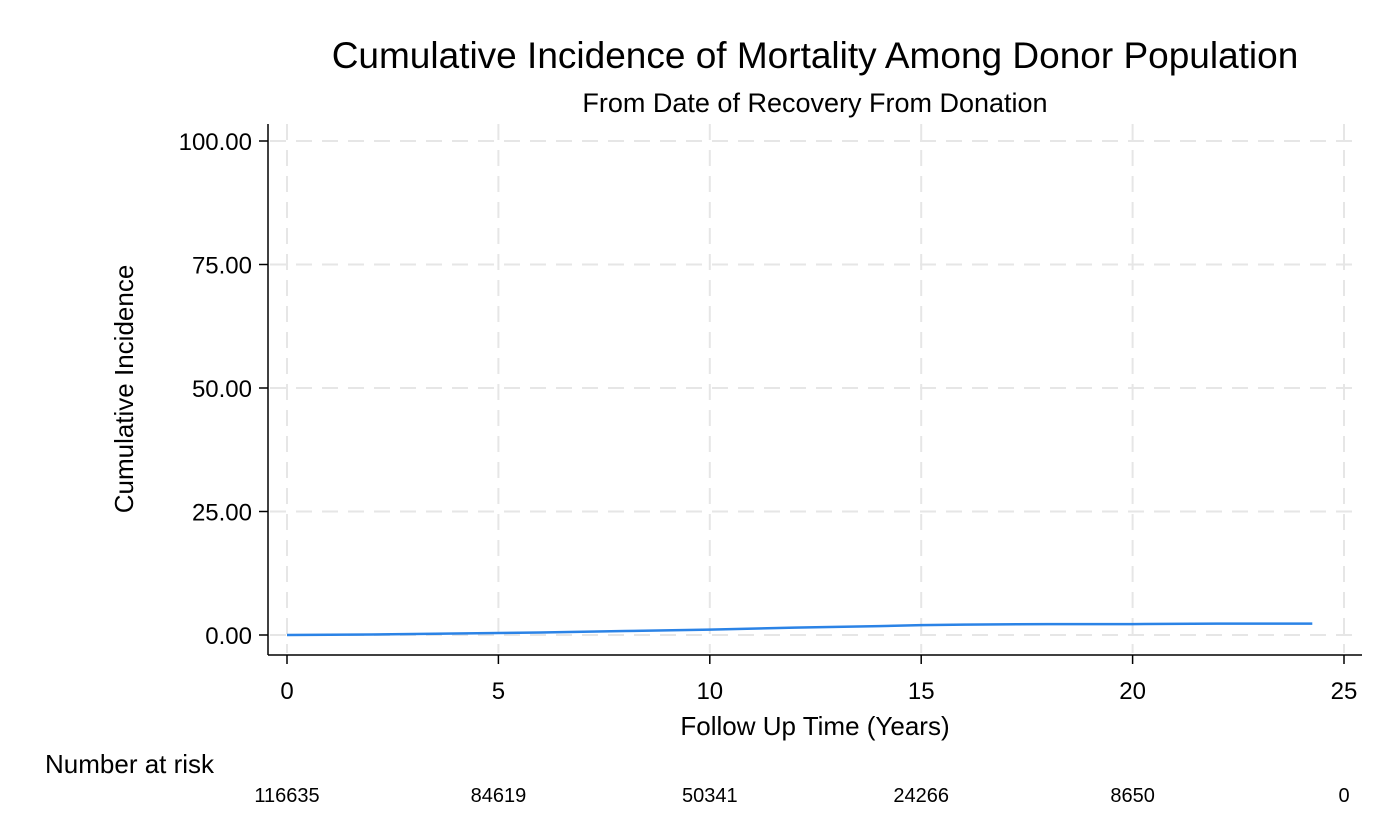 This screenshot has width=1396, height=837. What do you see at coordinates (818, 680) in the screenshot?
I see `x-axis-ticks: 0 5 10 15 20 25` at bounding box center [818, 680].